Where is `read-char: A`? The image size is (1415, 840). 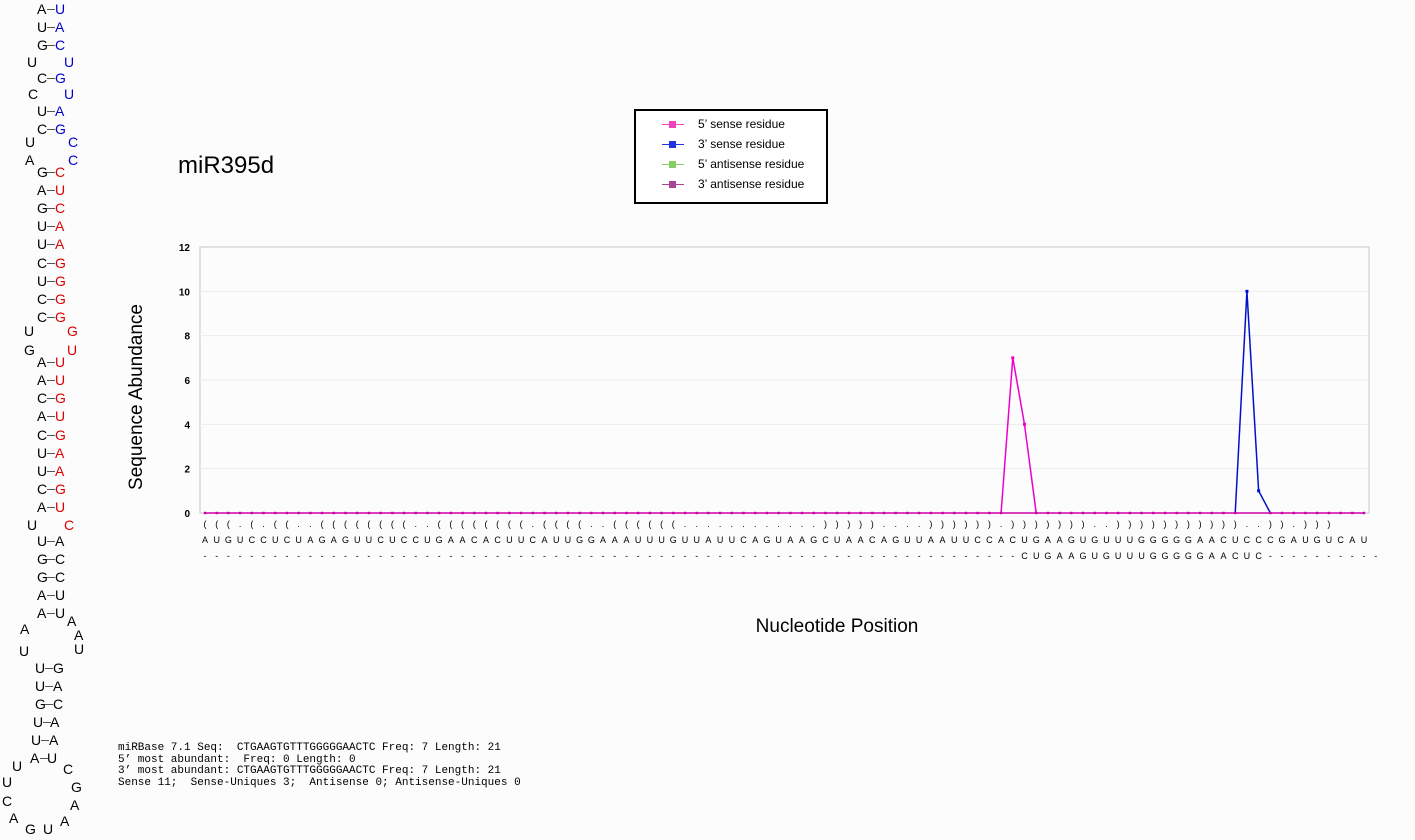
read-char: A is located at coordinates (1060, 556).